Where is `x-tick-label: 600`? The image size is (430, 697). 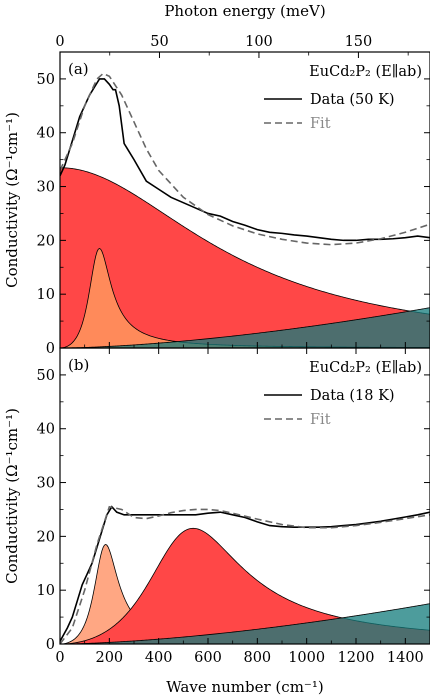
x-tick-label: 600 is located at coordinates (208, 658).